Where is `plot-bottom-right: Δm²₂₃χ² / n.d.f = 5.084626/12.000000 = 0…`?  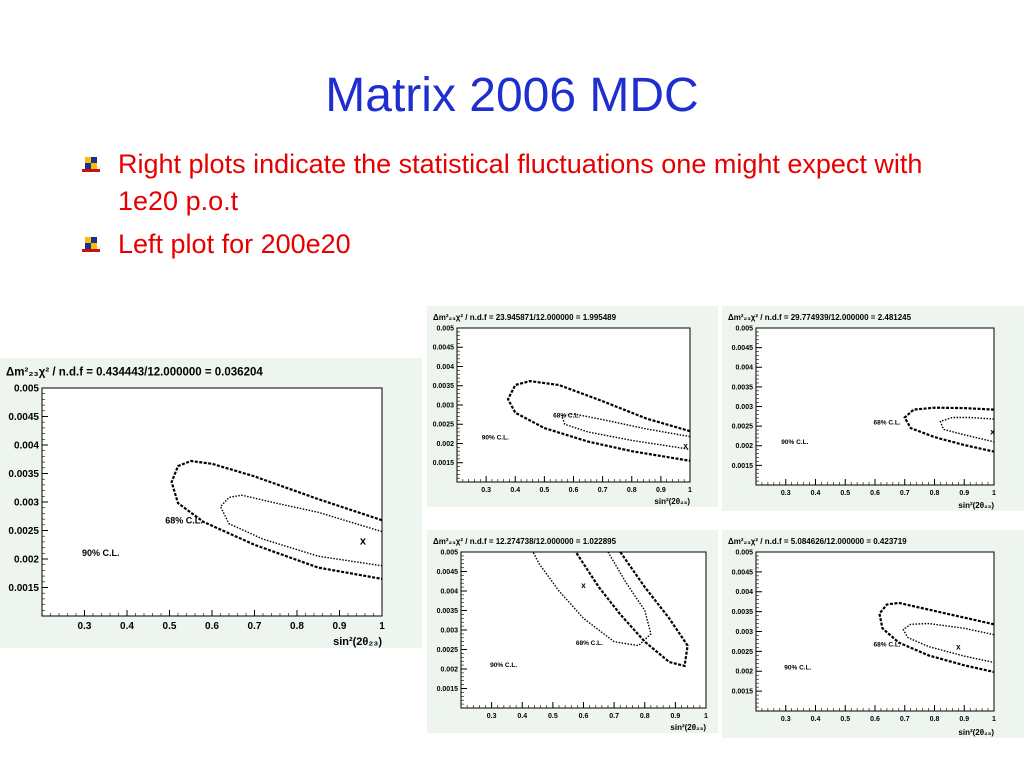 plot-bottom-right: Δm²₂₃χ² / n.d.f = 5.084626/12.000000 = 0… is located at coordinates (862, 637).